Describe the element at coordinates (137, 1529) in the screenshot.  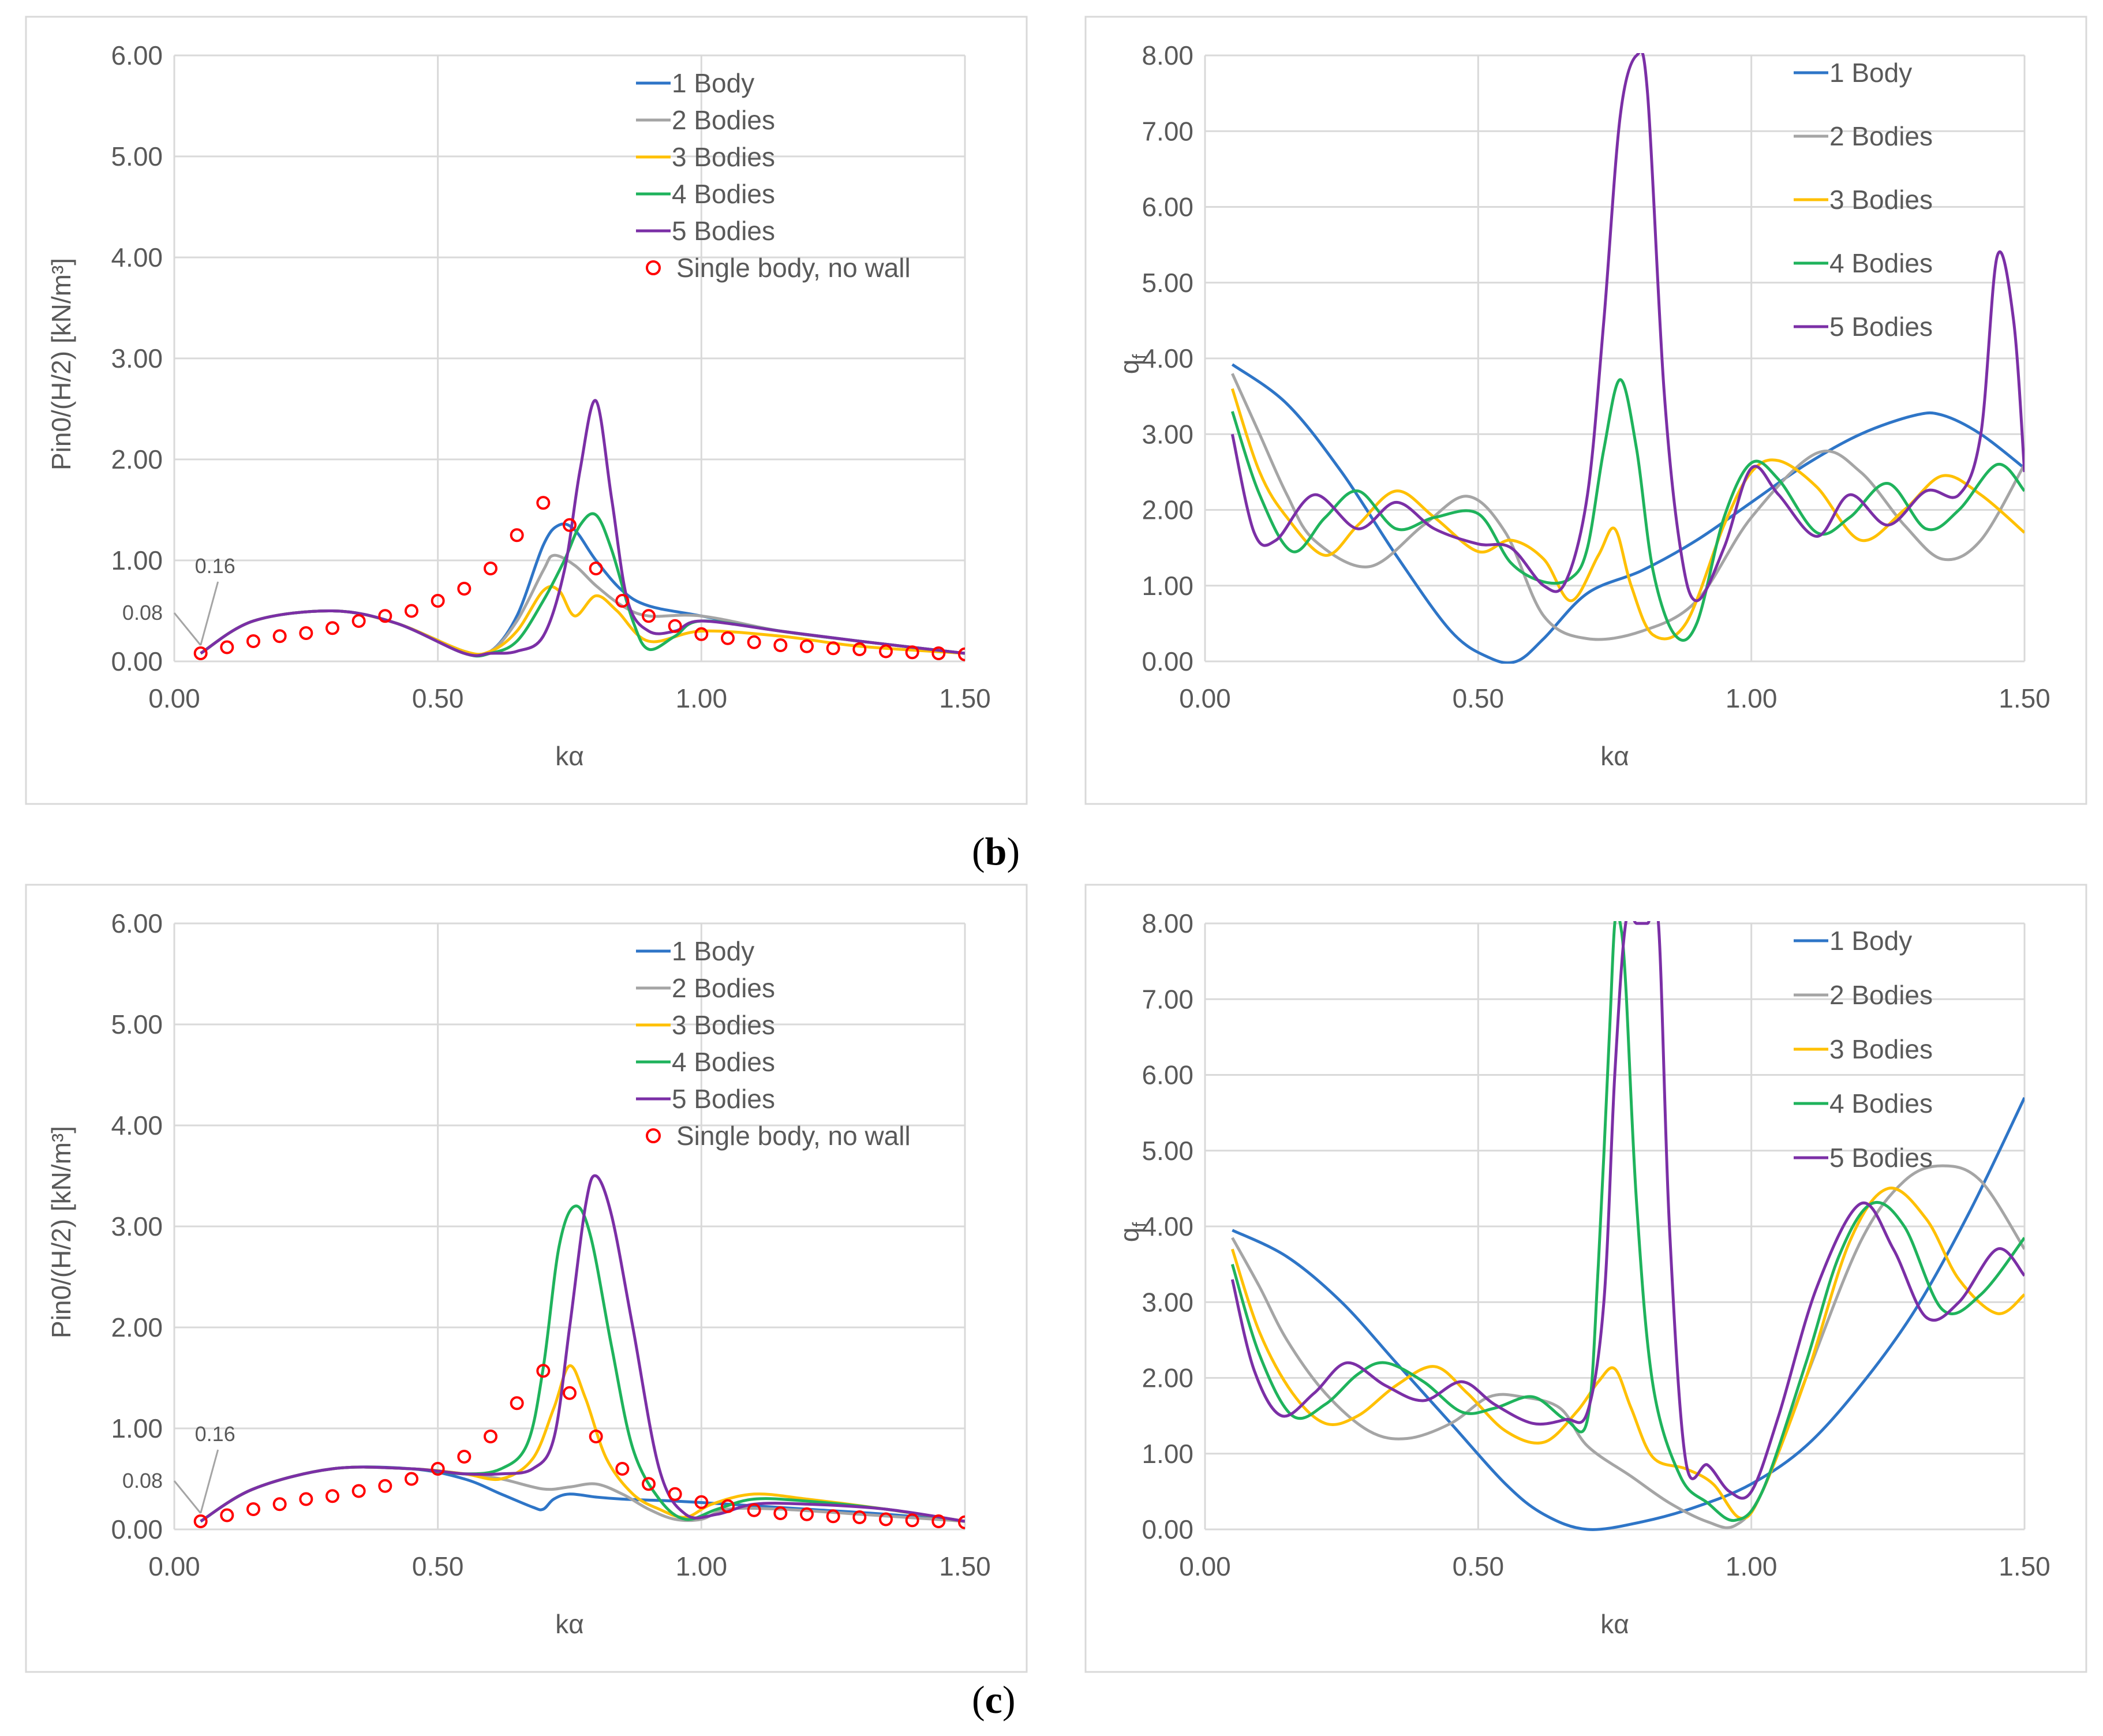
I see `y-tick-label: 0.00` at that location.